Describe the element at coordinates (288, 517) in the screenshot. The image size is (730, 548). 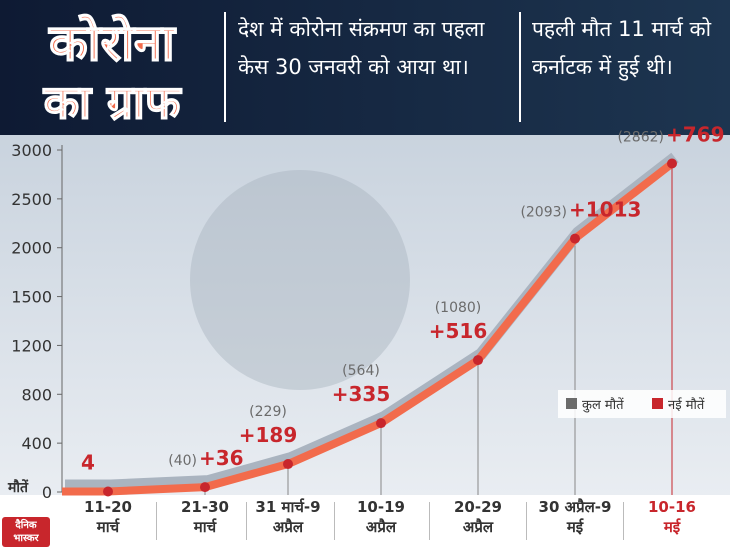
I see `x-tick-label: 31 मार्च-9 अप्रैल` at that location.